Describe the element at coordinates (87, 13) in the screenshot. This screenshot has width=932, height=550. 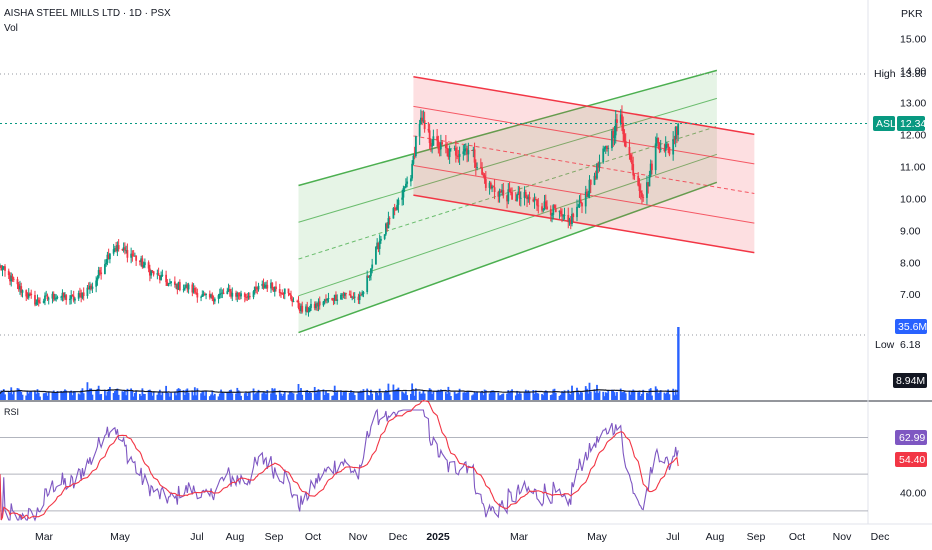
I see `chart-title: AISHA STEEL MILLS LTD · 1D · PSX` at that location.